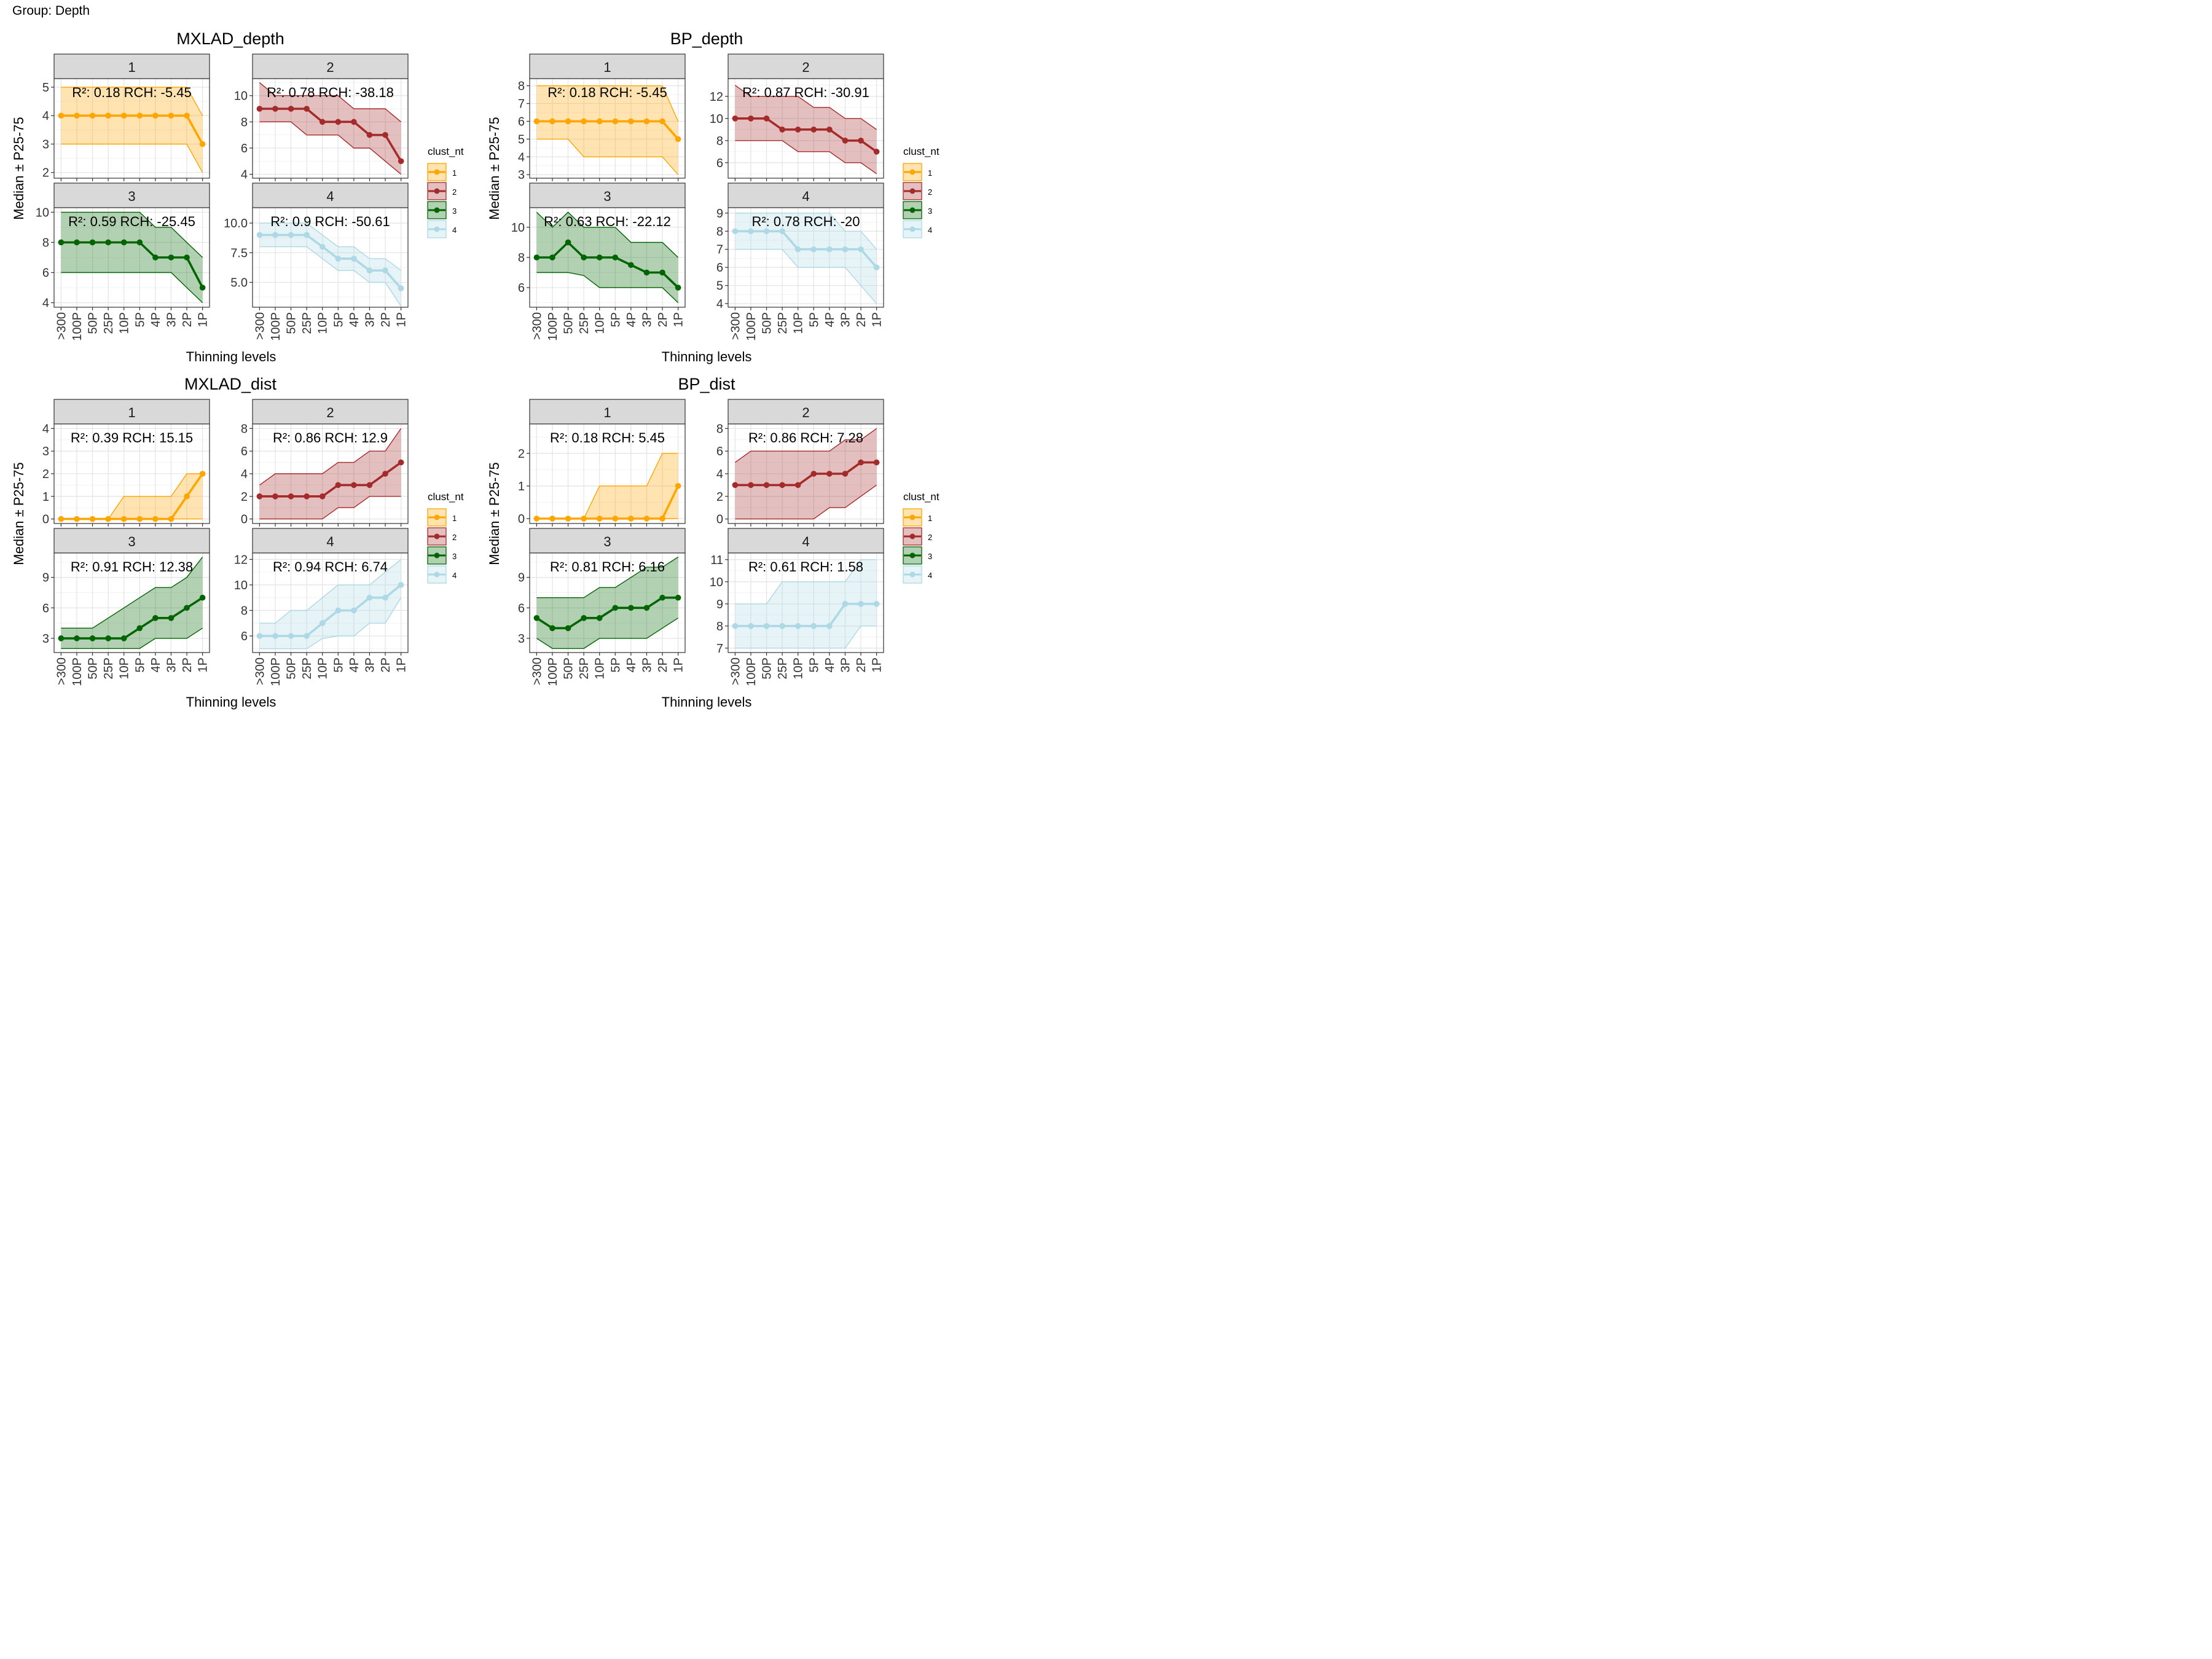 Image resolution: width=2212 pixels, height=1659 pixels. I want to click on y-tick-label: 2, so click(244, 497).